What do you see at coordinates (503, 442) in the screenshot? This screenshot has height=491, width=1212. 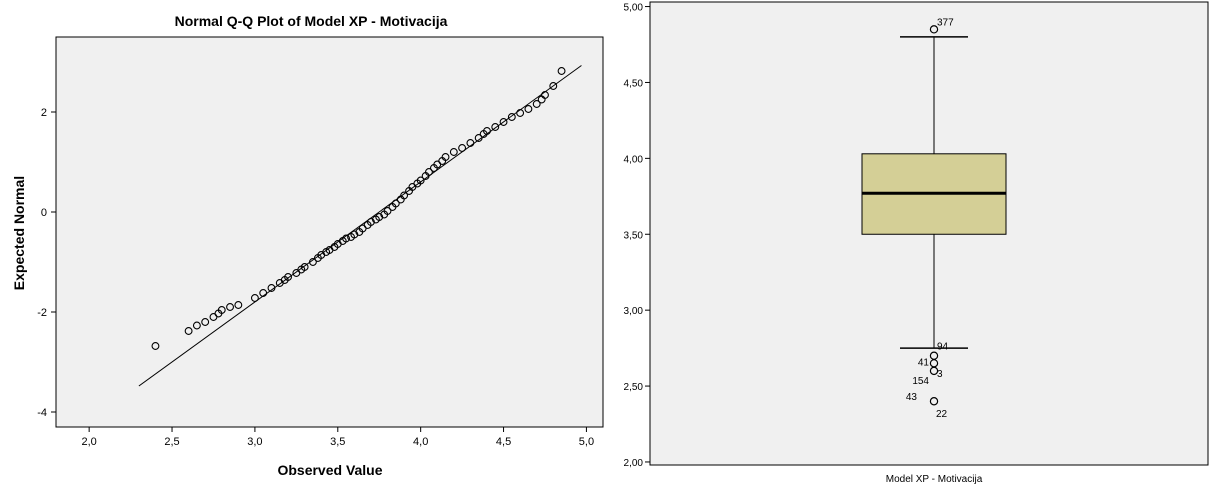 I see `qq-x-tick-label: 4,5` at bounding box center [503, 442].